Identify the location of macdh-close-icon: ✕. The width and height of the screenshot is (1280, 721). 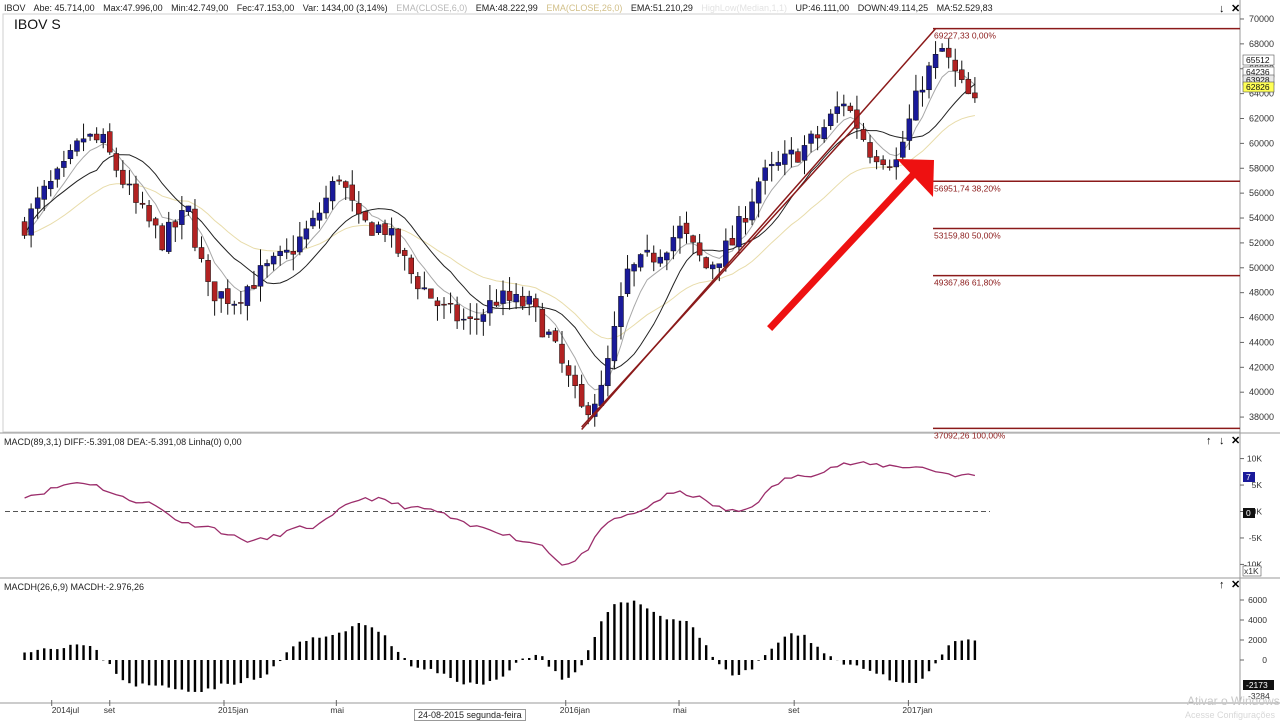
(1235, 585).